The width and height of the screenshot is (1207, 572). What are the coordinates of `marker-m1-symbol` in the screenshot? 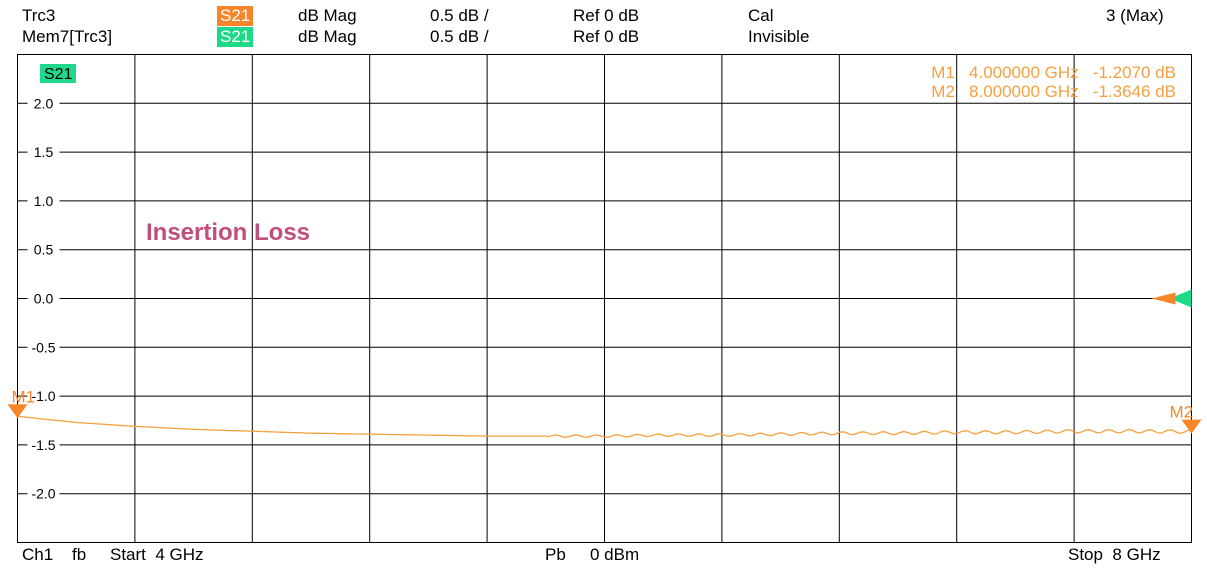 It's located at (17, 411).